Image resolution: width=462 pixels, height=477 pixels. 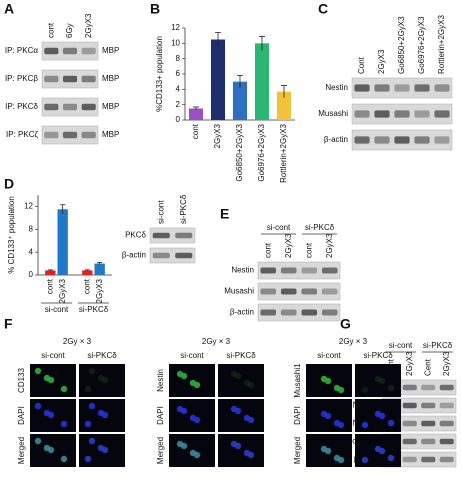 What do you see at coordinates (361, 65) in the screenshot?
I see `lane-label: Cont` at bounding box center [361, 65].